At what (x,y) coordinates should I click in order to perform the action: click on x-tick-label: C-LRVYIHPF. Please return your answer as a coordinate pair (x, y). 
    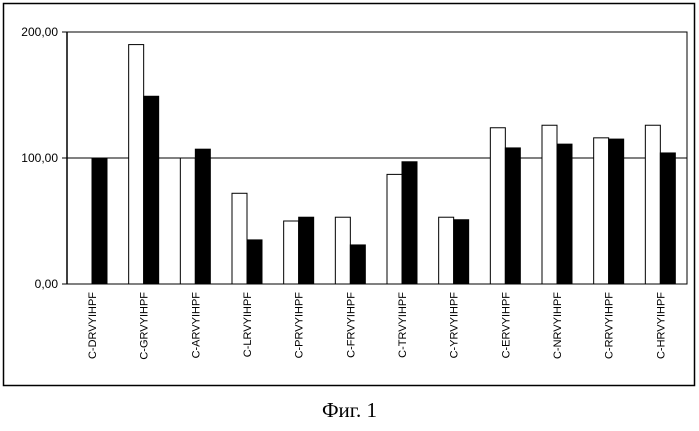
    Looking at the image, I should click on (248, 324).